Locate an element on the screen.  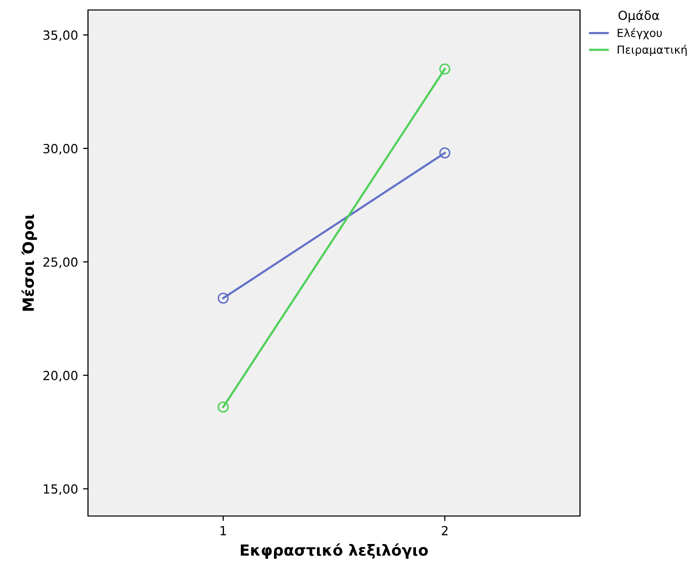
legend-label: Ελέγχου is located at coordinates (640, 34).